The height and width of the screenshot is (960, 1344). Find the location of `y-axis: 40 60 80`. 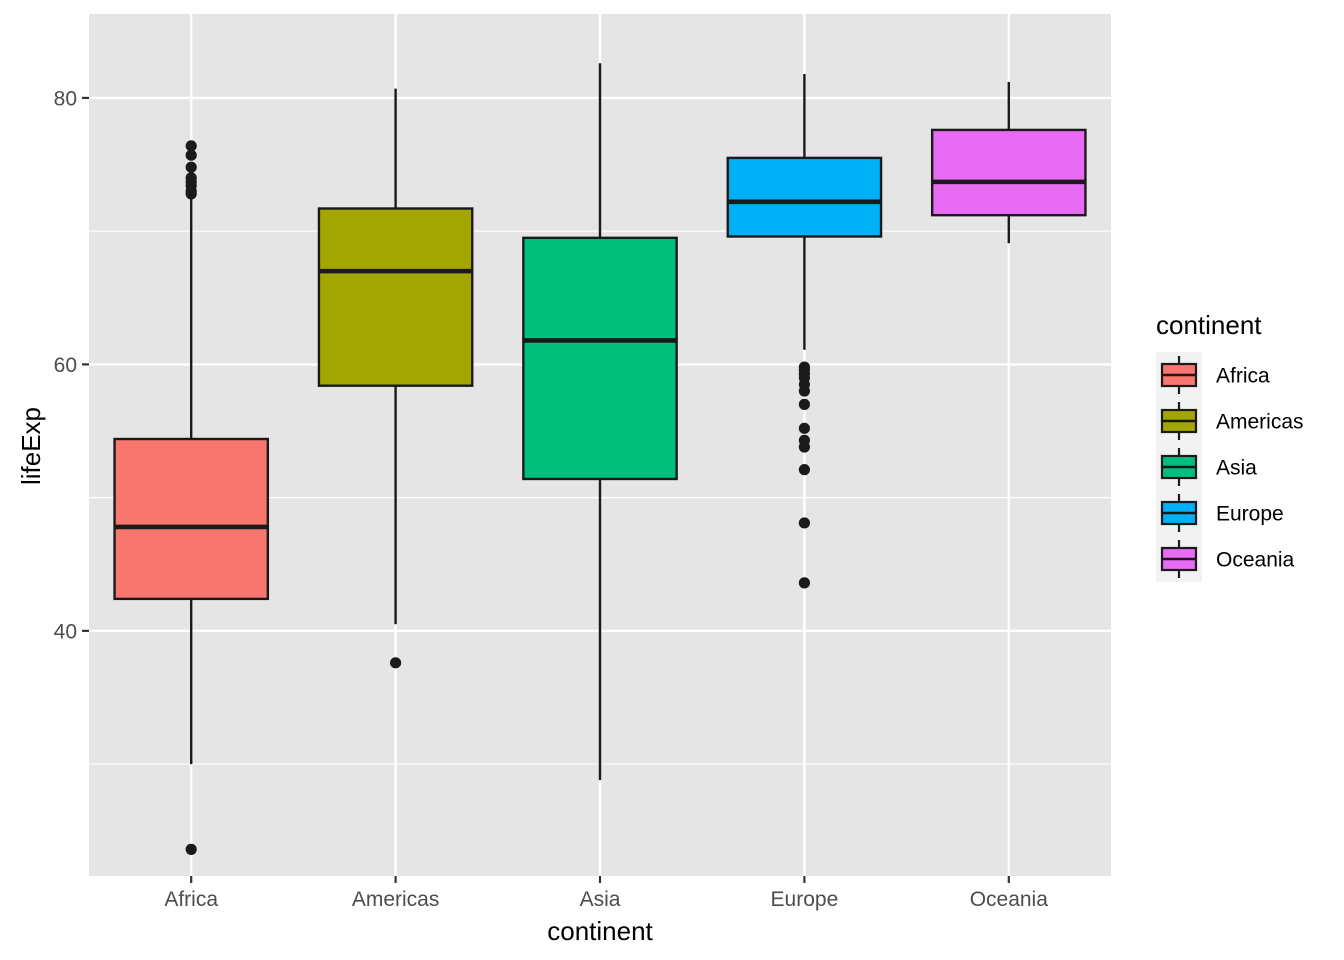

y-axis: 40 60 80 is located at coordinates (71, 365).